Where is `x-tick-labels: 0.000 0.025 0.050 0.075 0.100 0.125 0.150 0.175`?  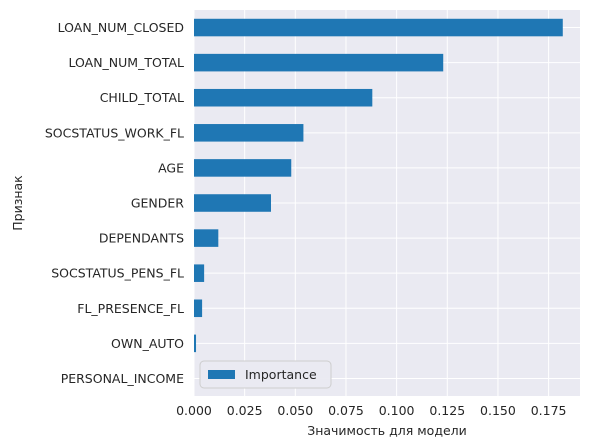
x-tick-labels: 0.000 0.025 0.050 0.075 0.100 0.125 0.150 0.175 is located at coordinates (371, 410).